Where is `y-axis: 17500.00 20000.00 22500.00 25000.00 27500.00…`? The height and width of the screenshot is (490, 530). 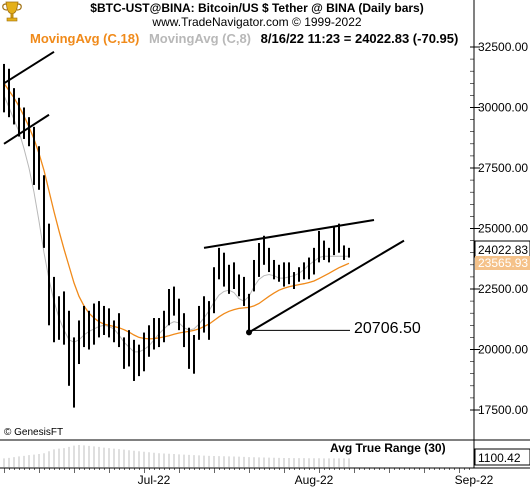
y-axis: 17500.00 20000.00 22500.00 25000.00 27500.00… is located at coordinates (499, 228).